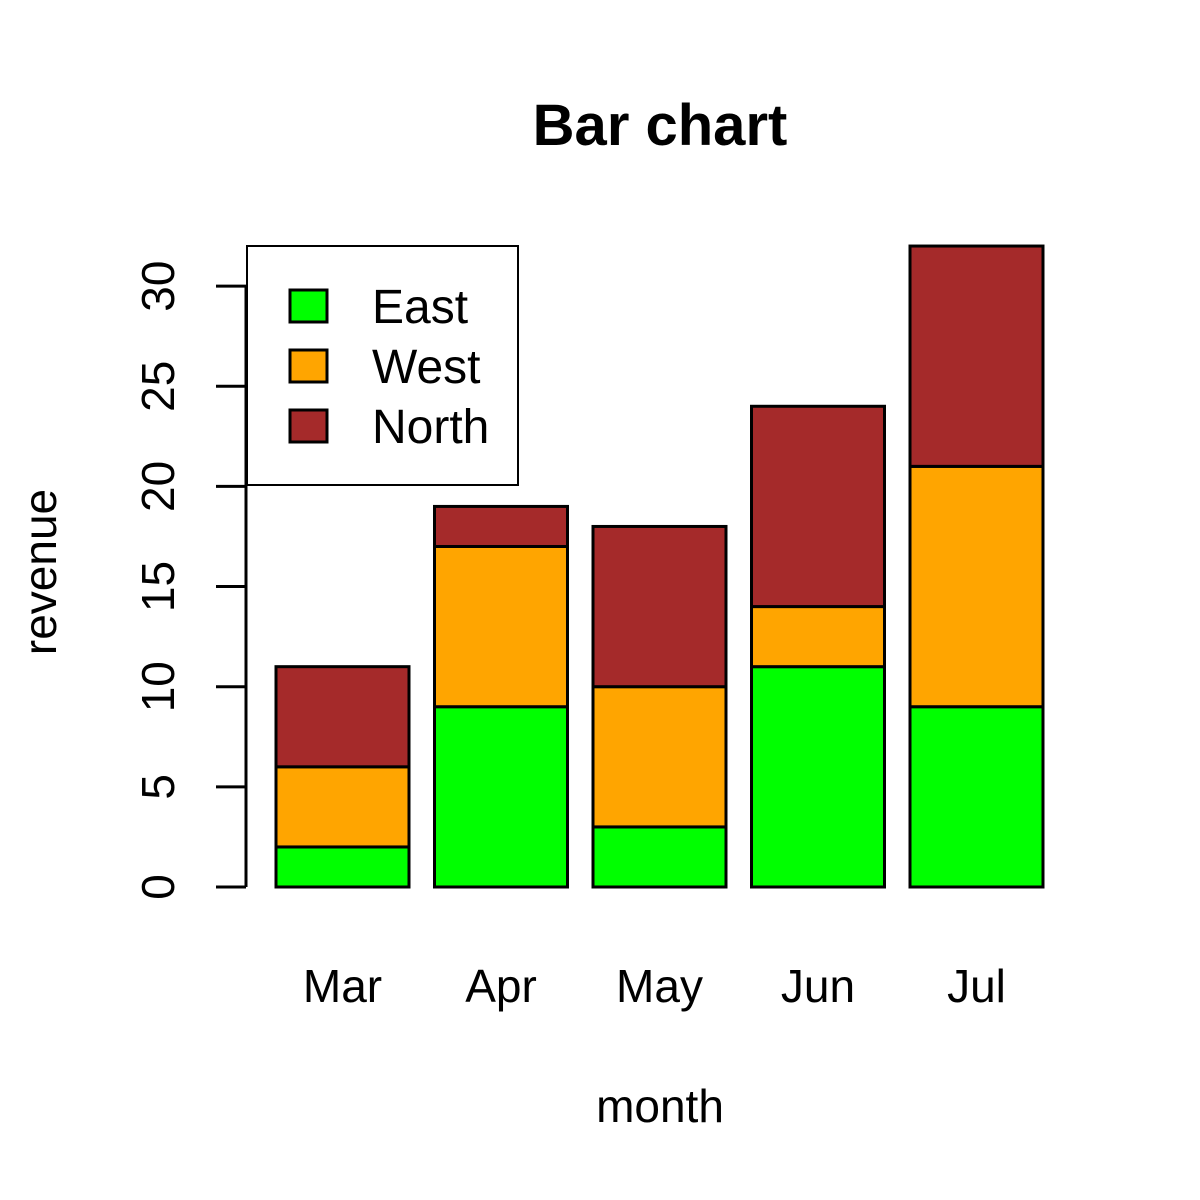  What do you see at coordinates (158, 386) in the screenshot?
I see `y-tick-label-25: 25` at bounding box center [158, 386].